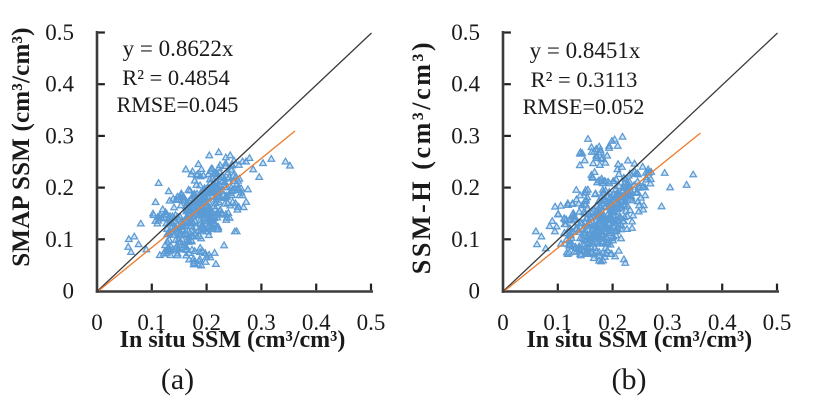 This screenshot has width=825, height=400. I want to click on svg-text: (b), so click(629, 379).